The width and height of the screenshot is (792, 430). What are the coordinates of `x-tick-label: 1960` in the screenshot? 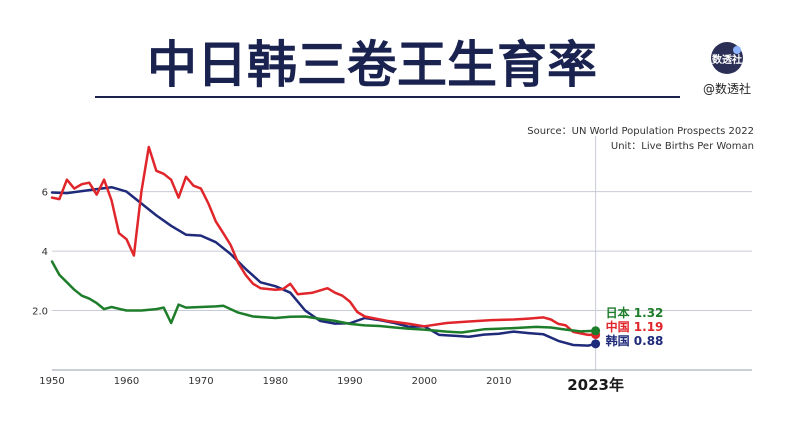 It's located at (126, 381).